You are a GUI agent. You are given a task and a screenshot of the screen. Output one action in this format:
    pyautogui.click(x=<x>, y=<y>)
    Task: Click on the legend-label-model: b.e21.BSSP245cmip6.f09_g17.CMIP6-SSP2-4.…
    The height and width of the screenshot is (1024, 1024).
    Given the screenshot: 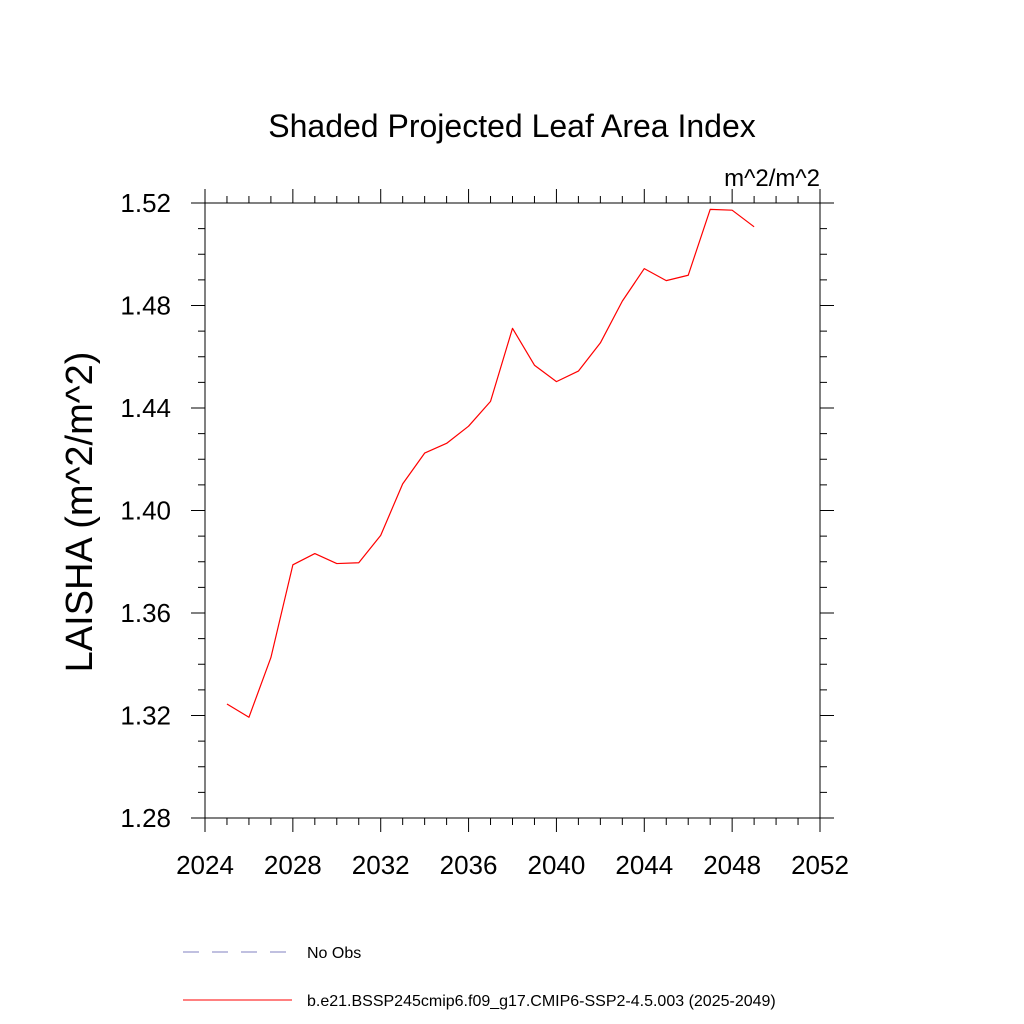 What is the action you would take?
    pyautogui.click(x=541, y=1001)
    